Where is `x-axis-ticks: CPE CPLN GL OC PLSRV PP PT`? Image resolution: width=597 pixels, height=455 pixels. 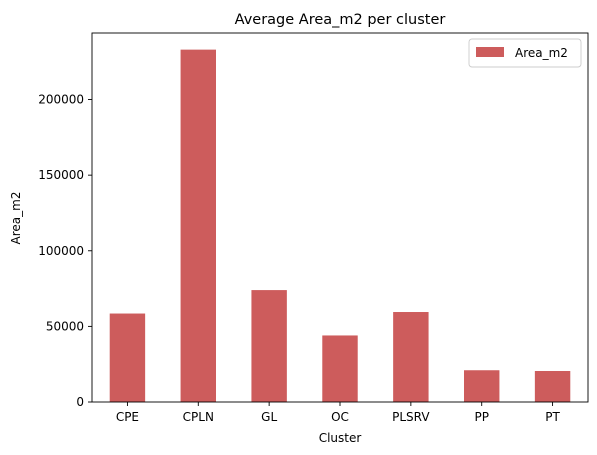
x-axis-ticks: CPE CPLN GL OC PLSRV PP PT is located at coordinates (338, 413).